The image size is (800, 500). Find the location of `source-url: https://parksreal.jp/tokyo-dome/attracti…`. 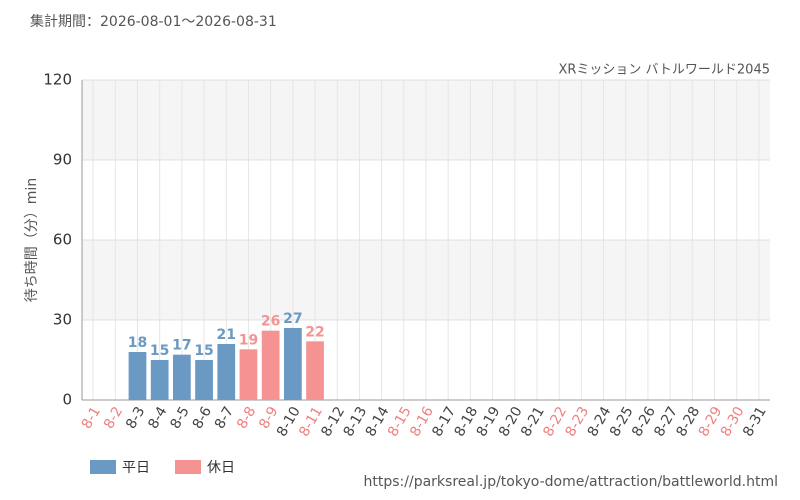

source-url: https://parksreal.jp/tokyo-dome/attracti… is located at coordinates (571, 482).